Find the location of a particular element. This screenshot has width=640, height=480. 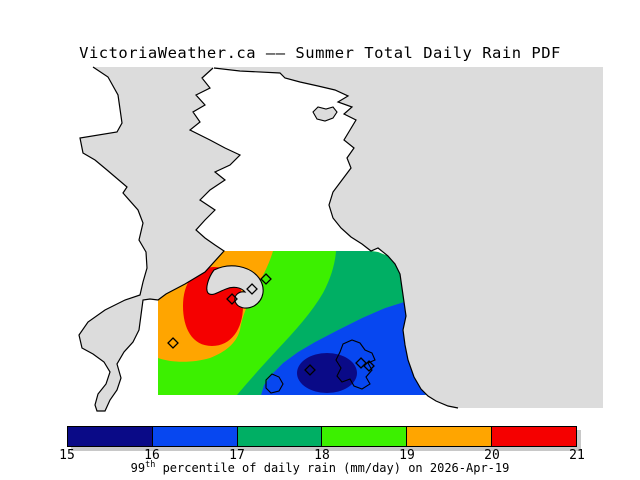

colorbar-tick-21: 21 is located at coordinates (577, 455).